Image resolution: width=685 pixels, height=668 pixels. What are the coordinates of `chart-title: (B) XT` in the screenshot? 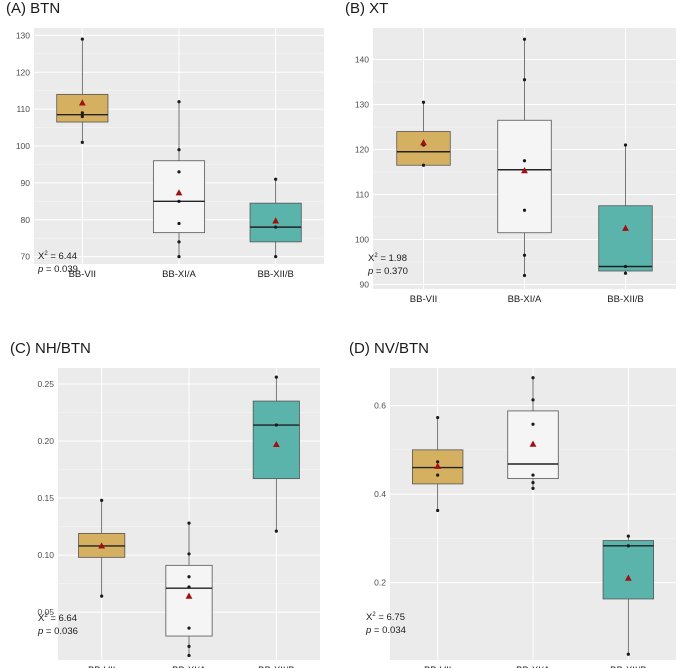 It's located at (366, 8).